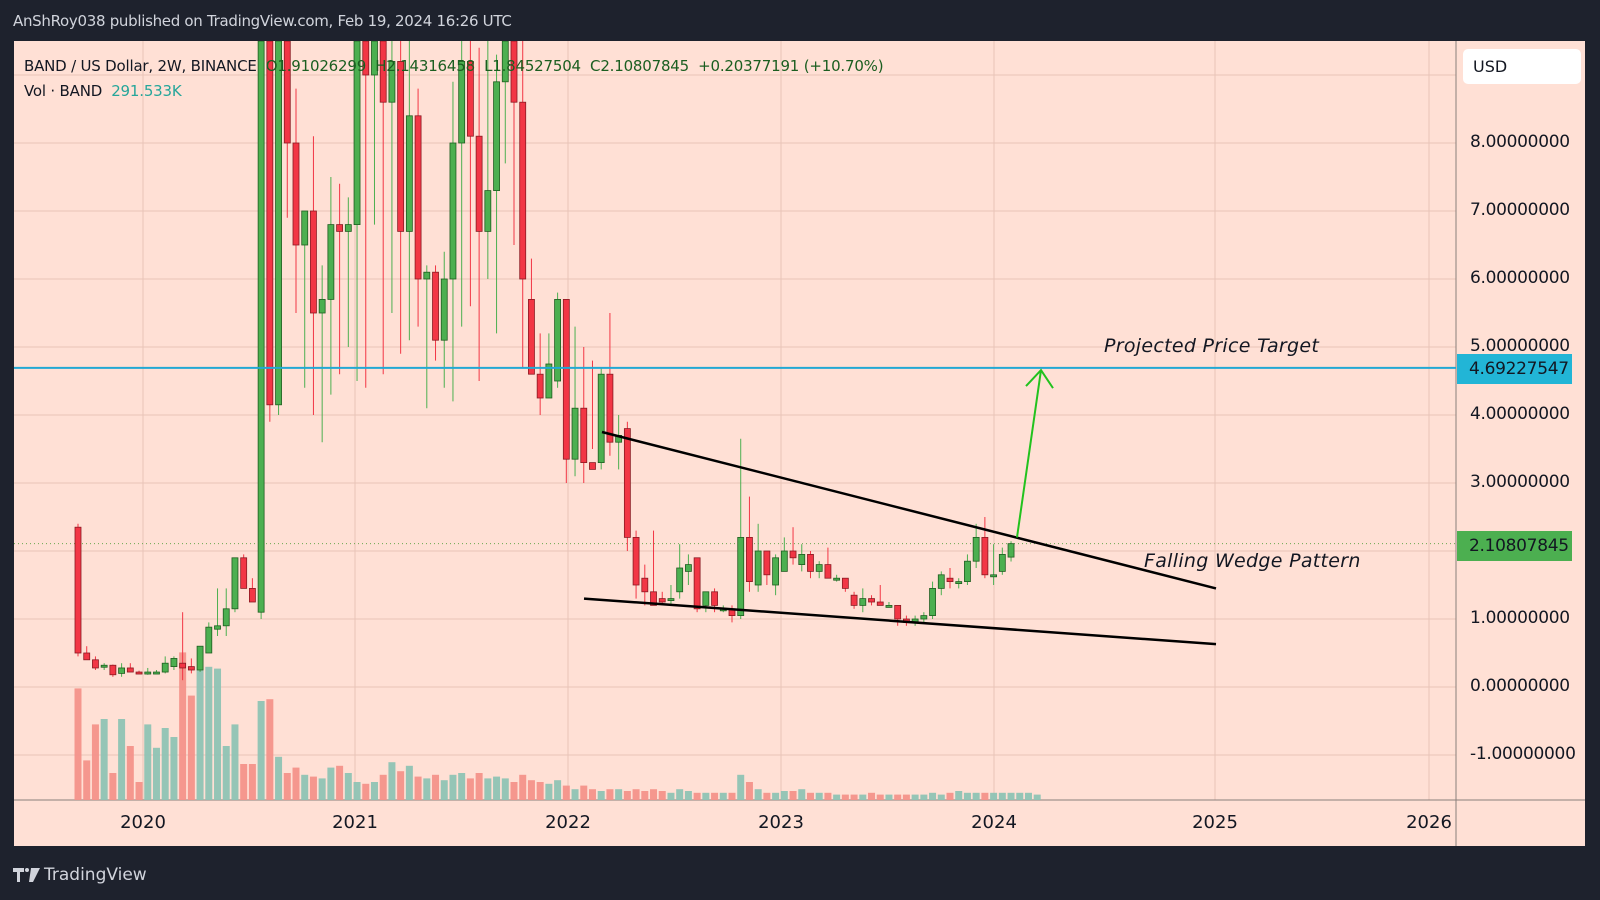  What do you see at coordinates (26, 875) in the screenshot?
I see `tradingview-logo-icon` at bounding box center [26, 875].